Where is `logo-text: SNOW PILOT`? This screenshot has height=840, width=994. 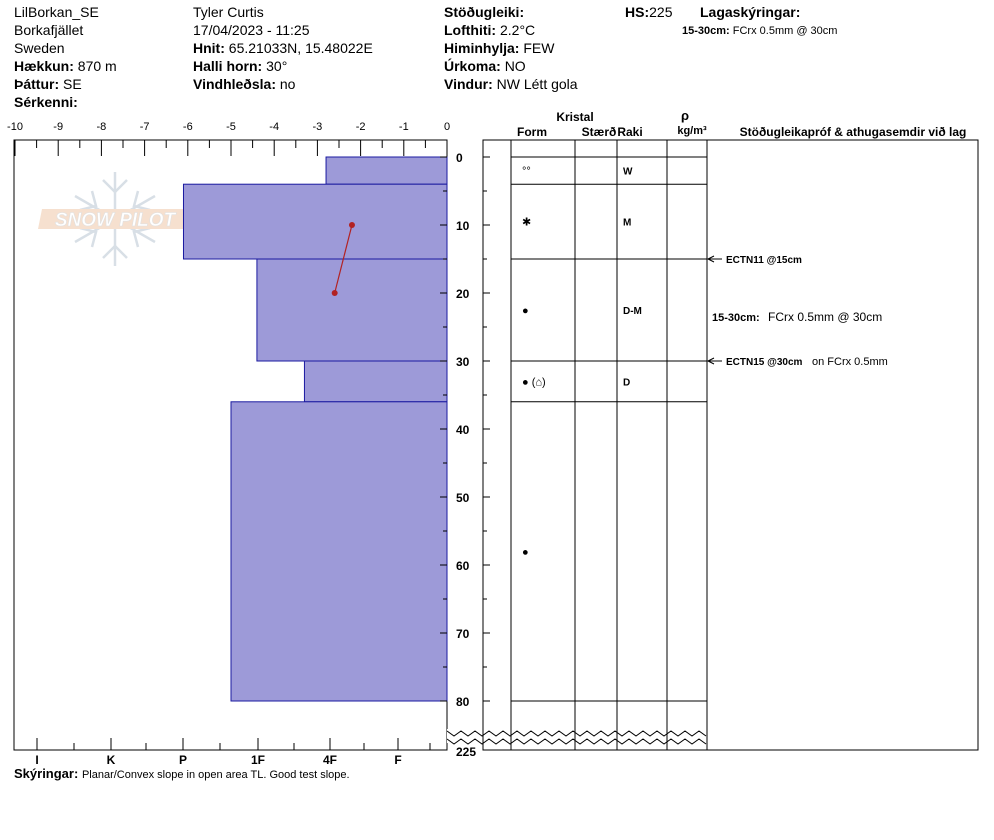
logo-text: SNOW PILOT is located at coordinates (116, 220).